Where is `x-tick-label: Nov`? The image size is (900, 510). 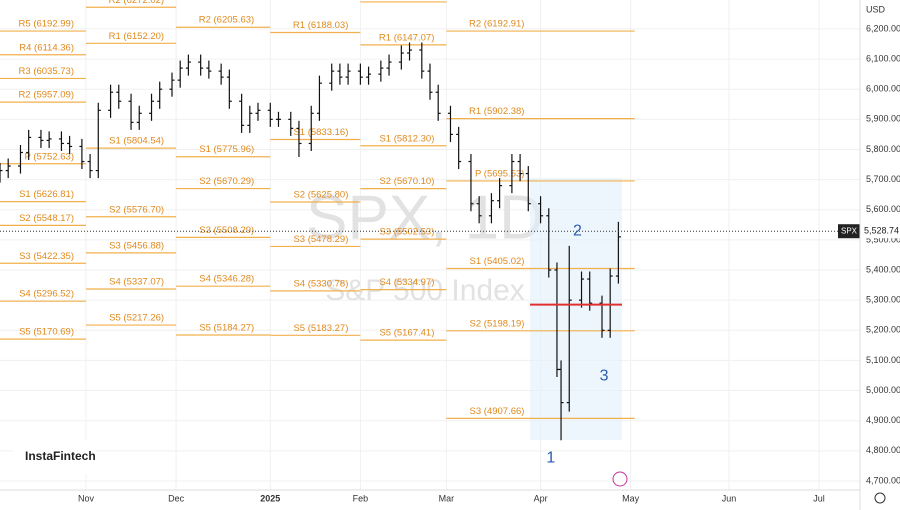 x-tick-label: Nov is located at coordinates (86, 498).